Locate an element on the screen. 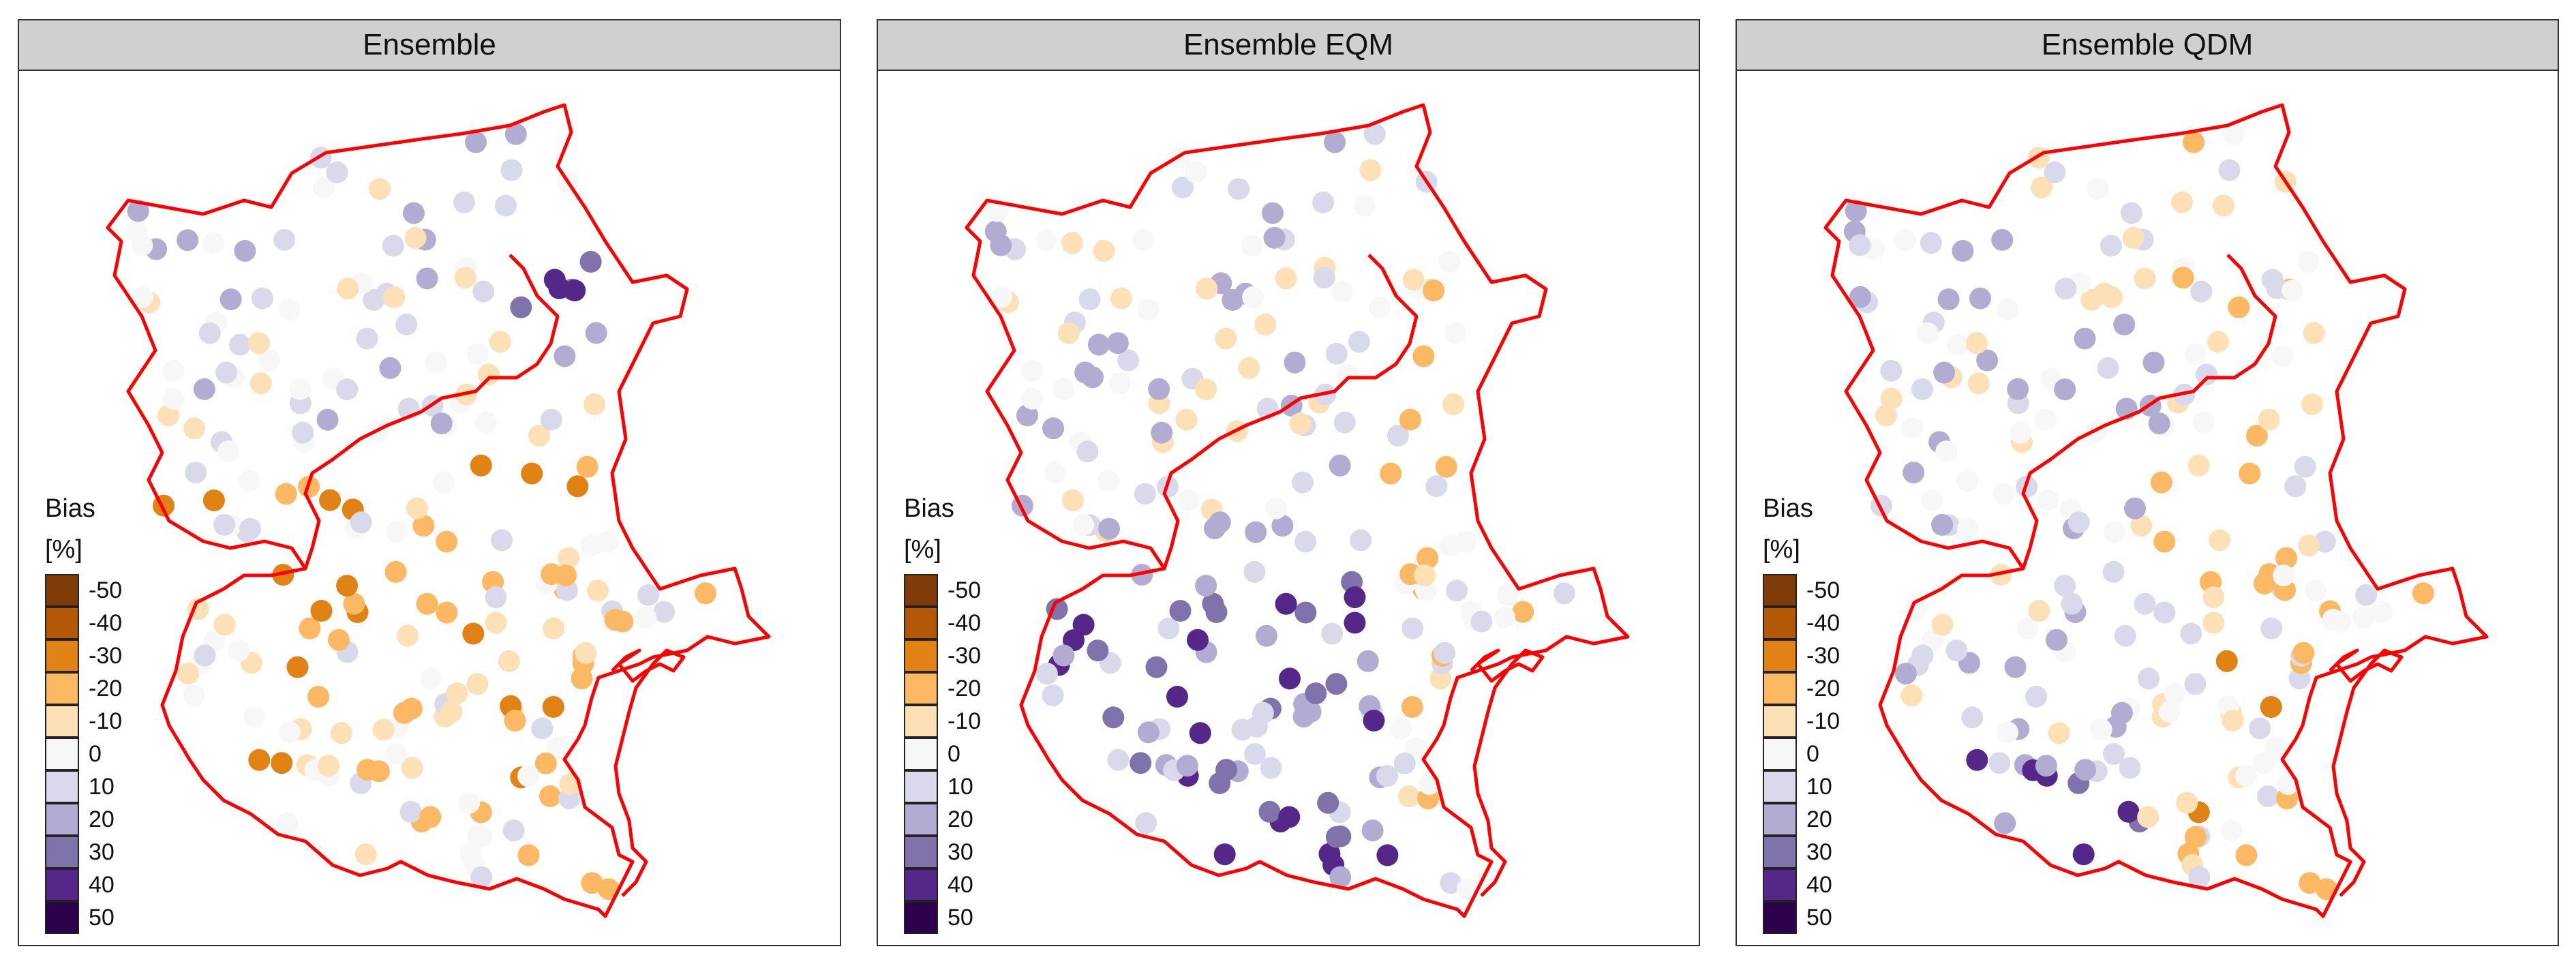 The width and height of the screenshot is (2576, 966). legend-item: -50 is located at coordinates (83, 590).